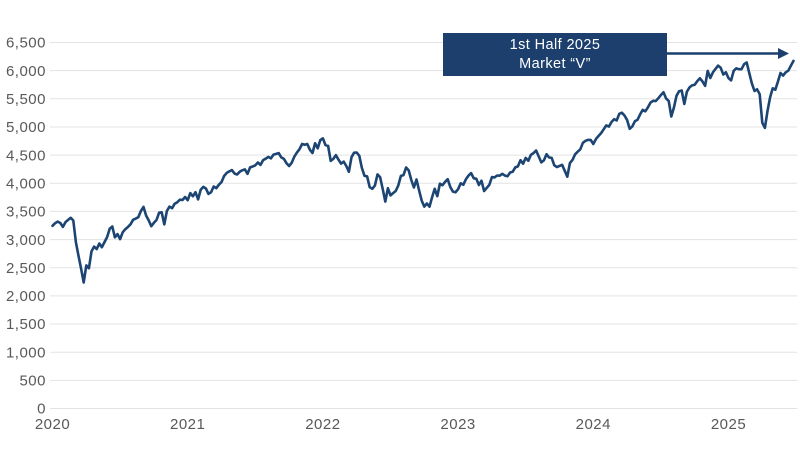 The width and height of the screenshot is (800, 458). Describe the element at coordinates (26, 212) in the screenshot. I see `y-axis-label: 3,500` at that location.